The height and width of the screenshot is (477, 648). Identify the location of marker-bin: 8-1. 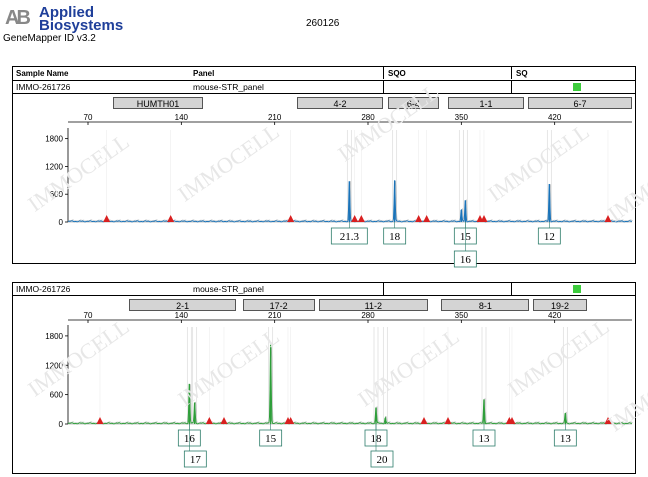
(485, 305).